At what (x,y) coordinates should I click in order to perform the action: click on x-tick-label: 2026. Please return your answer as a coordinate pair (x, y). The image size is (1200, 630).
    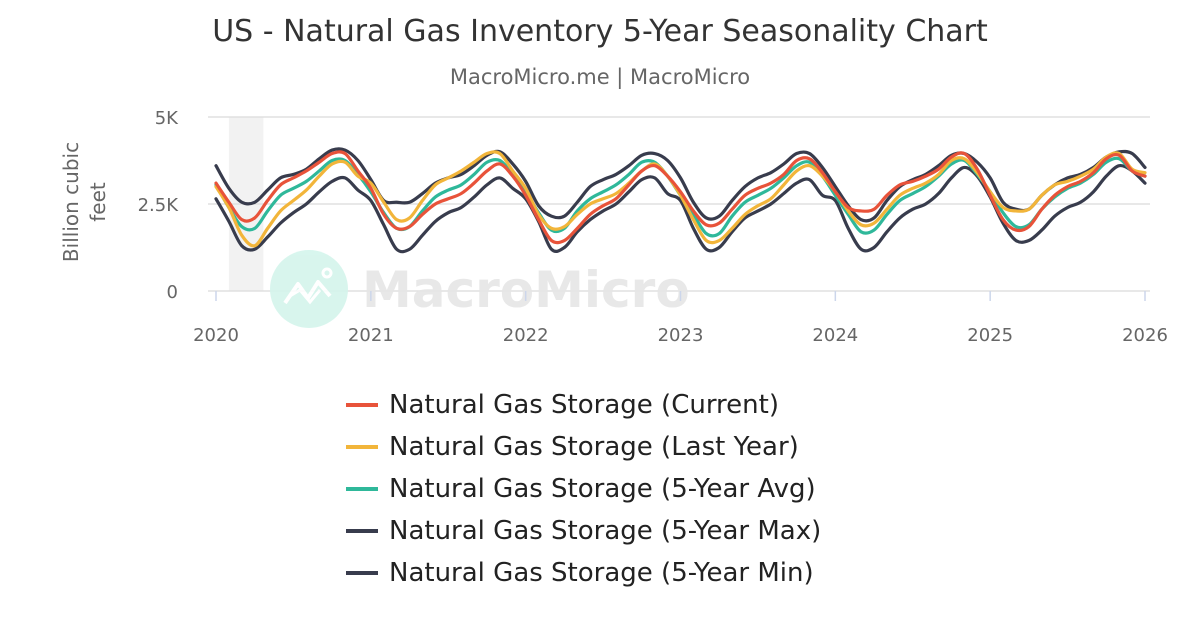
    Looking at the image, I should click on (1145, 335).